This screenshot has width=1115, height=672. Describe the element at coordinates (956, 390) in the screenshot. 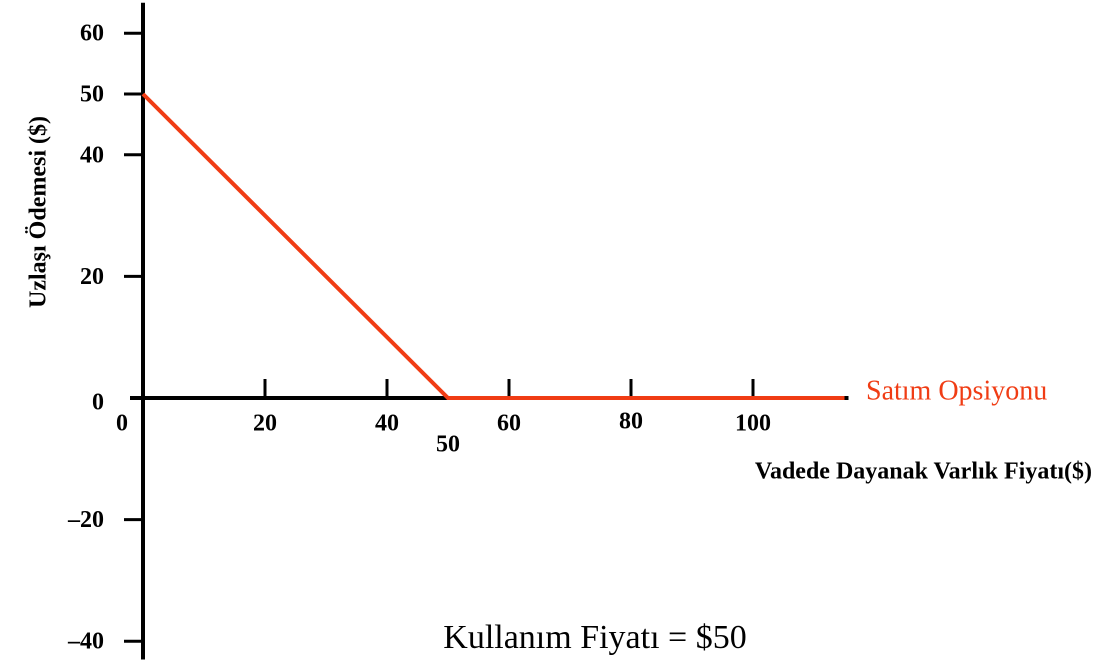

I see `legend-label: Satım Opsiyonu` at that location.